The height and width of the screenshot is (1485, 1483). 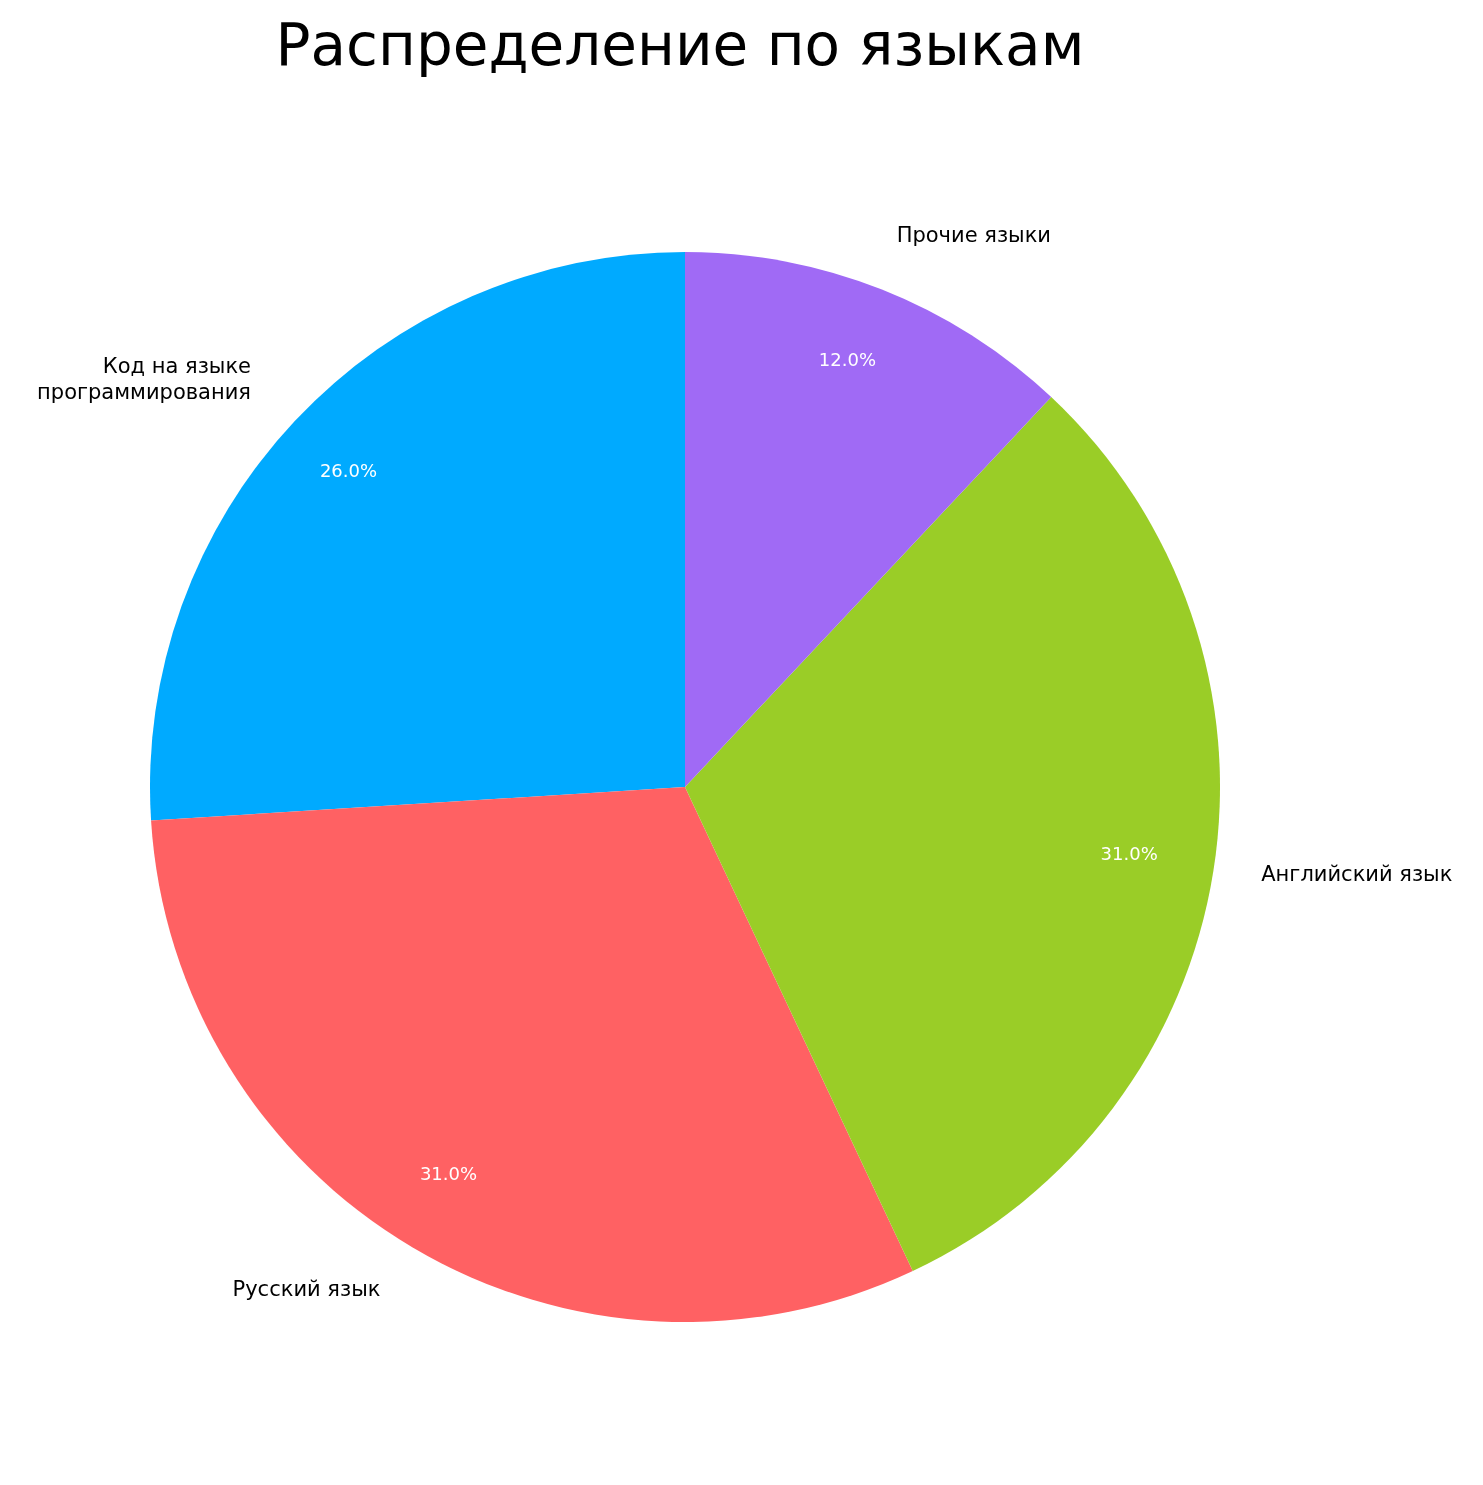 What do you see at coordinates (973, 234) in the screenshot?
I see `slice-label: Прочие языки` at bounding box center [973, 234].